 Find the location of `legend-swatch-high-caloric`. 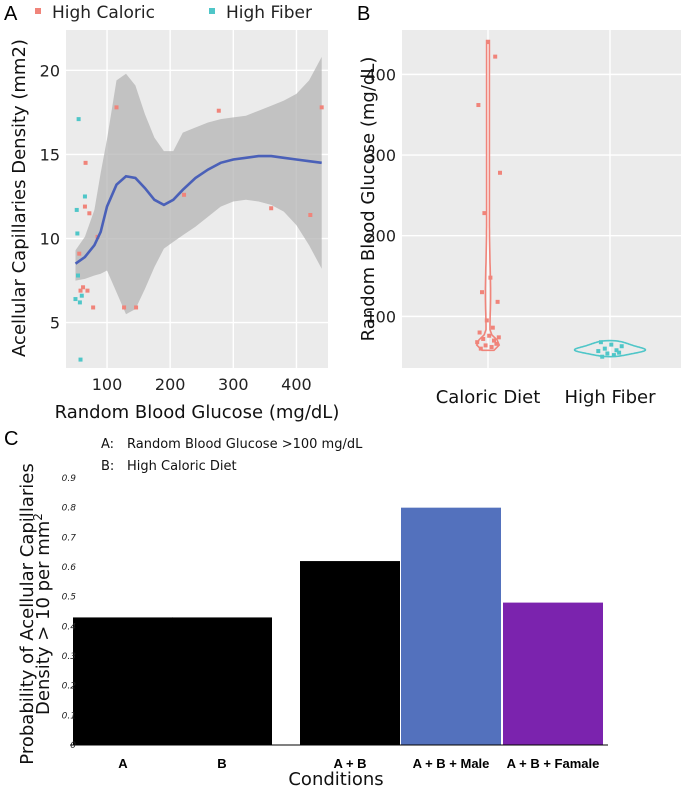

legend-swatch-high-caloric is located at coordinates (38, 11).